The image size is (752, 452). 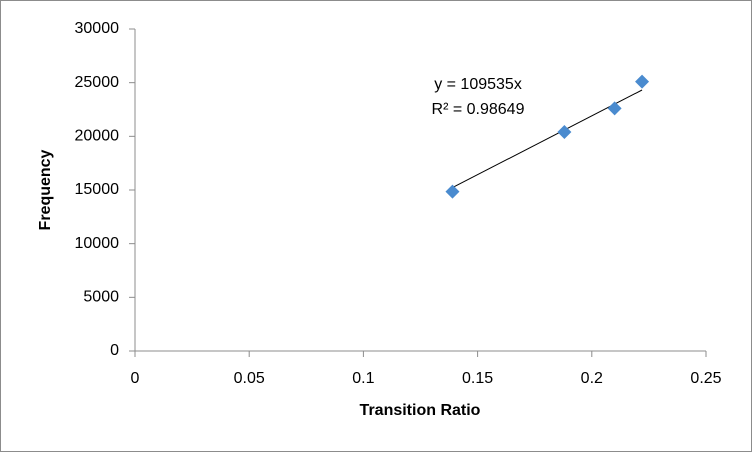 What do you see at coordinates (705, 378) in the screenshot?
I see `x-tick-label: 0.25` at bounding box center [705, 378].